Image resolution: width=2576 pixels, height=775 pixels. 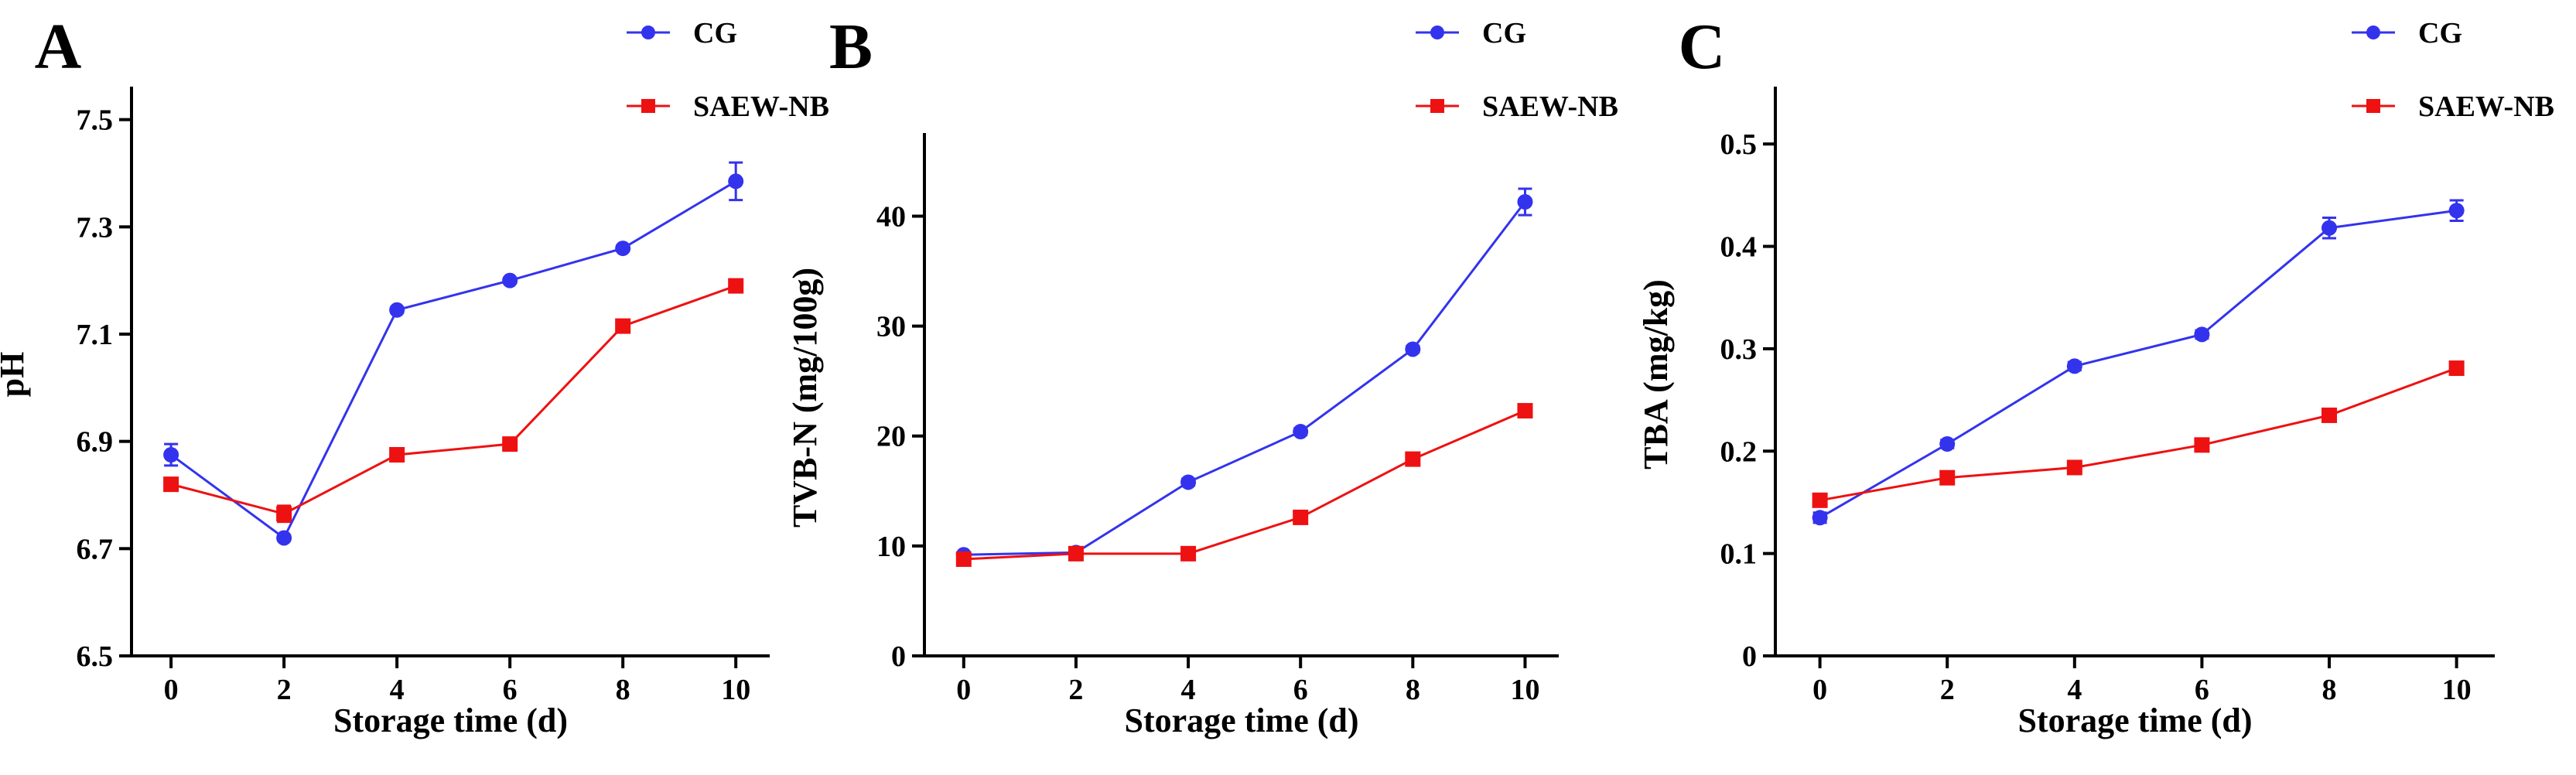 What do you see at coordinates (805, 398) in the screenshot?
I see `y-axis-label: TVB-N (mg/100g)` at bounding box center [805, 398].